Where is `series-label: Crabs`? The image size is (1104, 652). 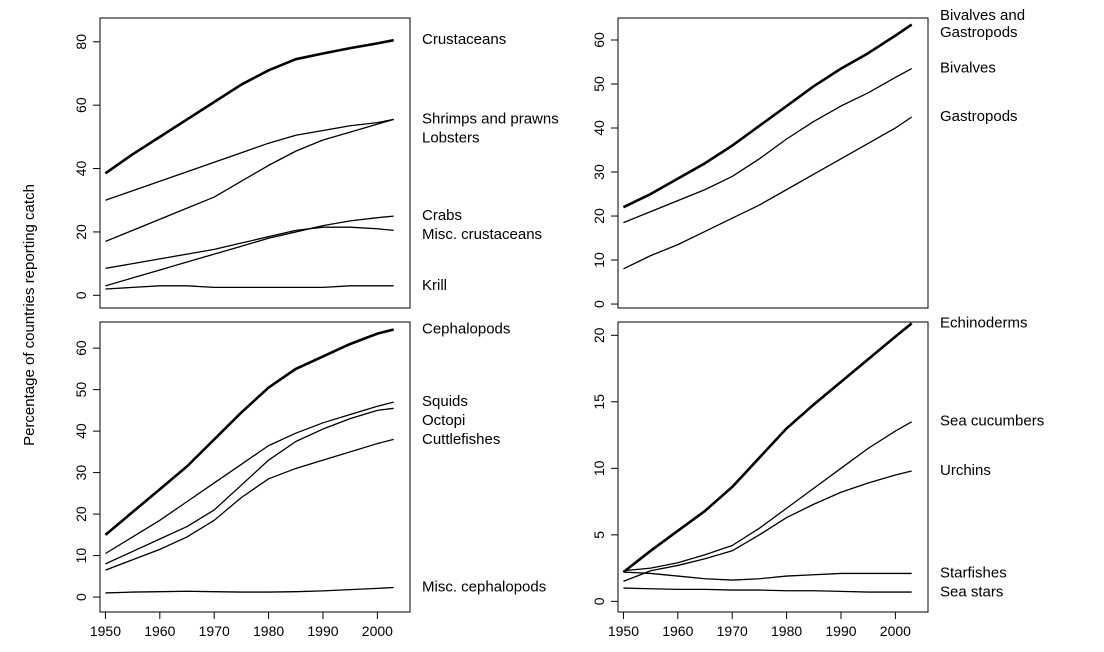 series-label: Crabs is located at coordinates (442, 215).